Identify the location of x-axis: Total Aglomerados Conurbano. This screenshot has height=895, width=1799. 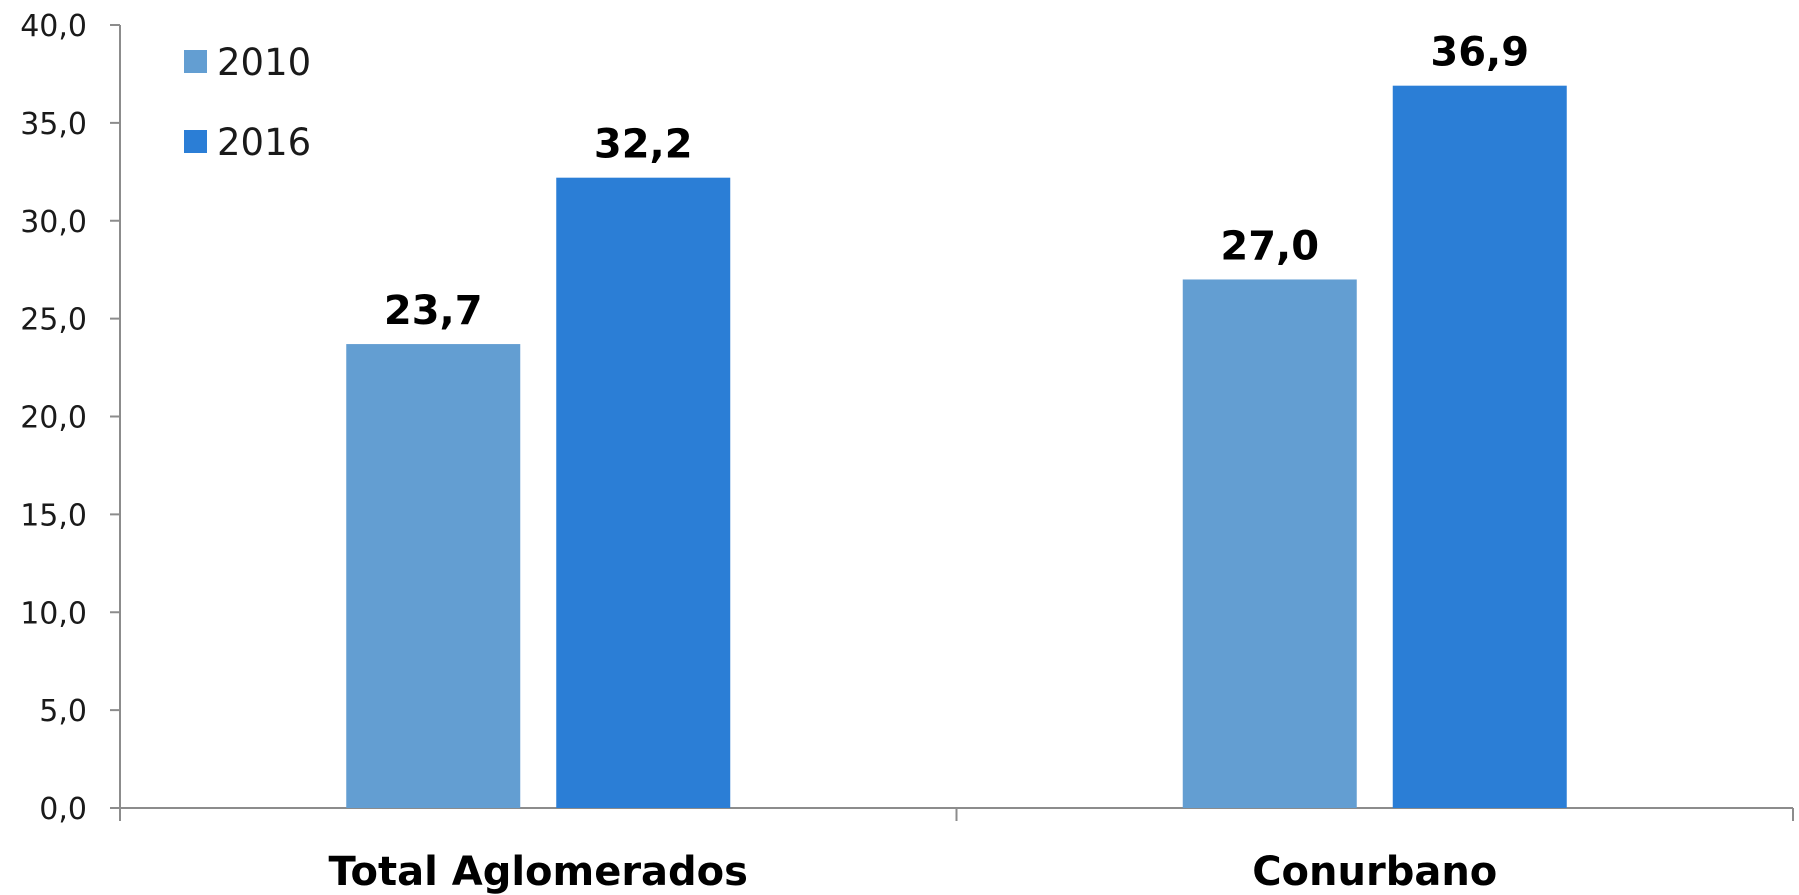
(956, 851).